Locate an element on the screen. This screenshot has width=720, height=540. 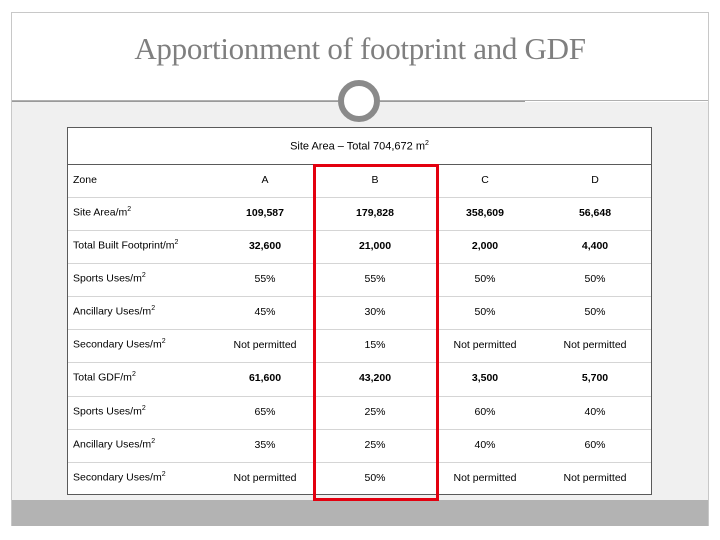
zone-b-highlight is located at coordinates (376, 332).